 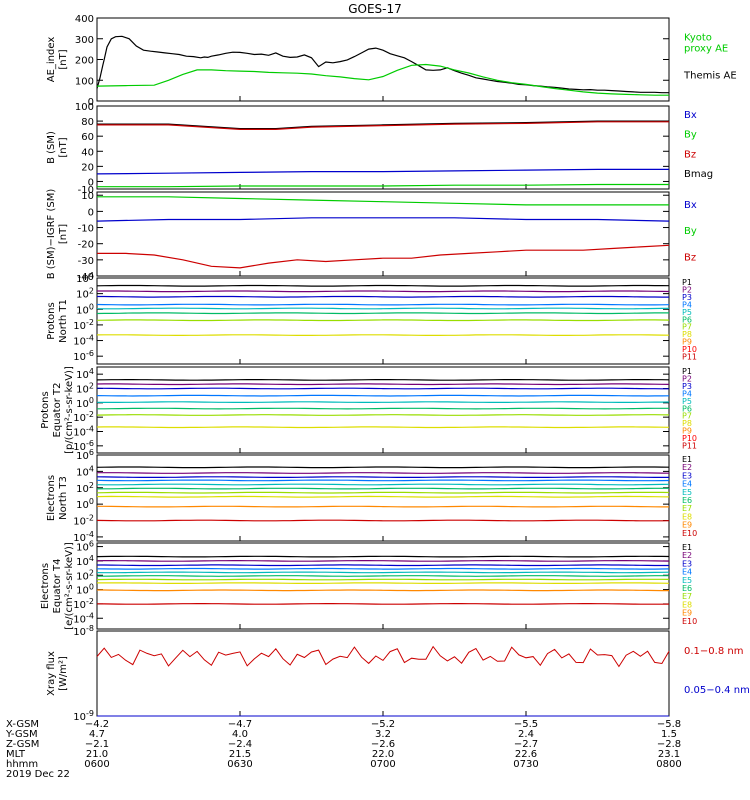 What do you see at coordinates (687, 342) in the screenshot?
I see `legend-label: P9` at bounding box center [687, 342].